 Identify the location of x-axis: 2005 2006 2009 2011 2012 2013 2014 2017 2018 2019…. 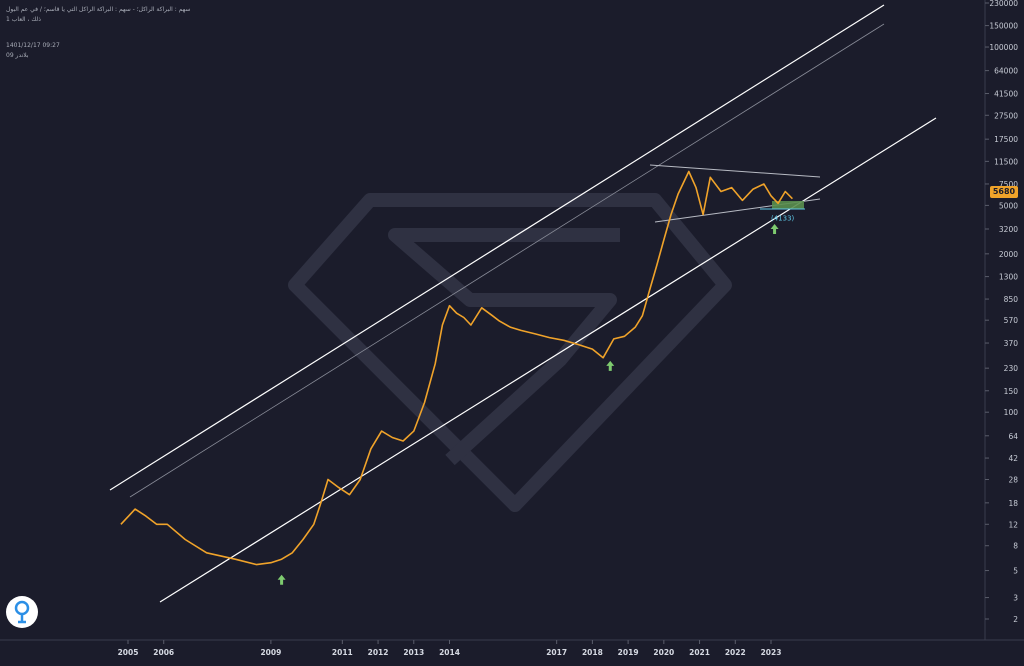
(450, 648).